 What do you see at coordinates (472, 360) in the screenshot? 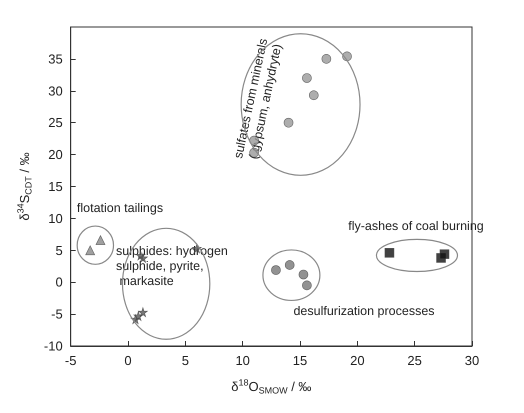
I see `x-tick-label: 30` at bounding box center [472, 360].